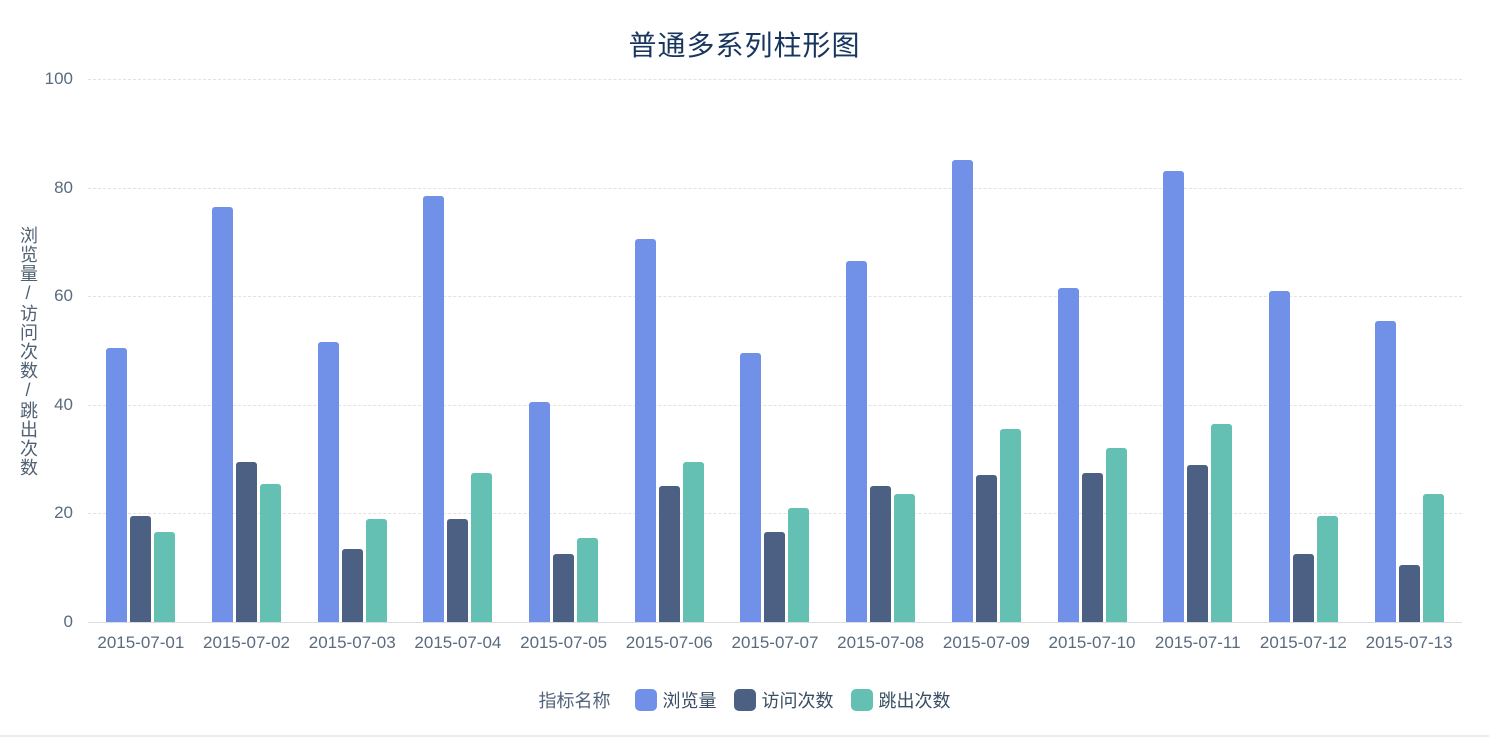  What do you see at coordinates (63, 404) in the screenshot?
I see `y-tick-label-40: 40` at bounding box center [63, 404].